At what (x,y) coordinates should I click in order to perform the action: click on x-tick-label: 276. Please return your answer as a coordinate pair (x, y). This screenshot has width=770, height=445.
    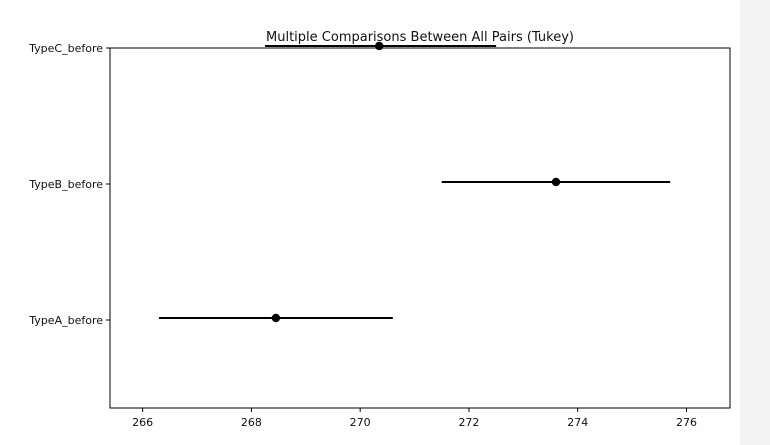
    Looking at the image, I should click on (686, 422).